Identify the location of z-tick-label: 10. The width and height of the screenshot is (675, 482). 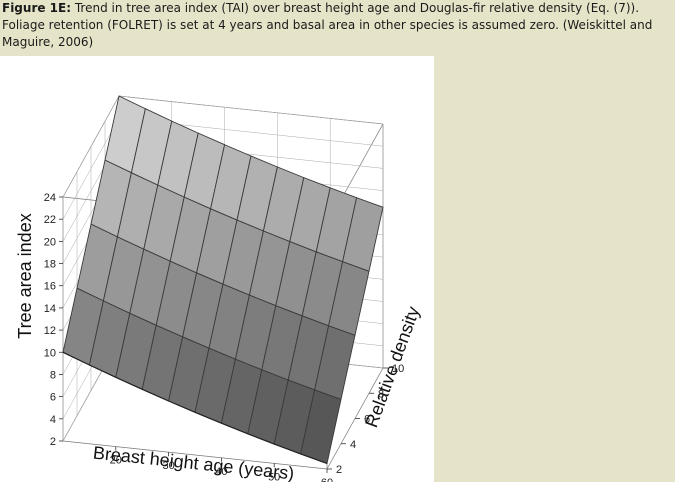
(50, 353).